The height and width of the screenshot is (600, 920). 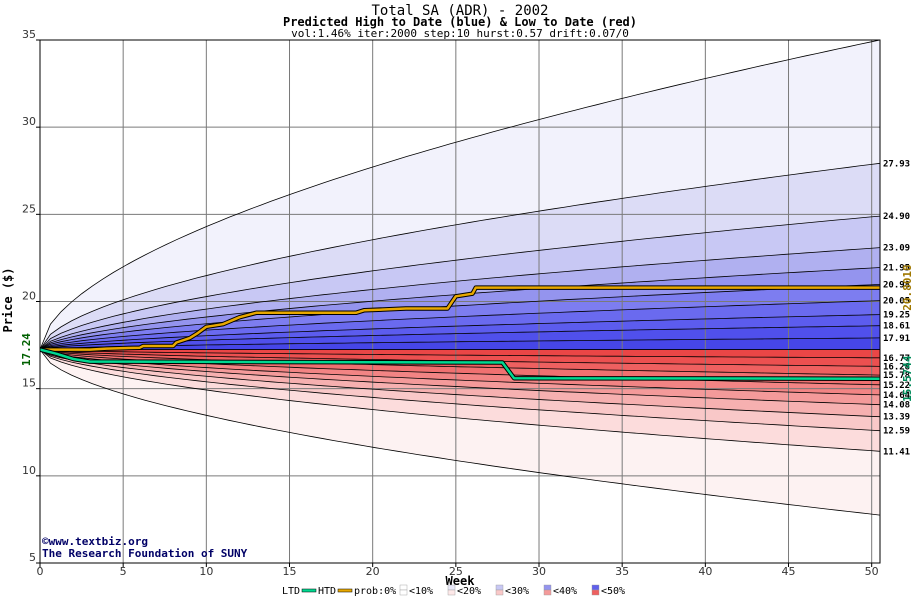 What do you see at coordinates (896, 418) in the screenshot?
I see `end-label-13.39: 13.39` at bounding box center [896, 418].